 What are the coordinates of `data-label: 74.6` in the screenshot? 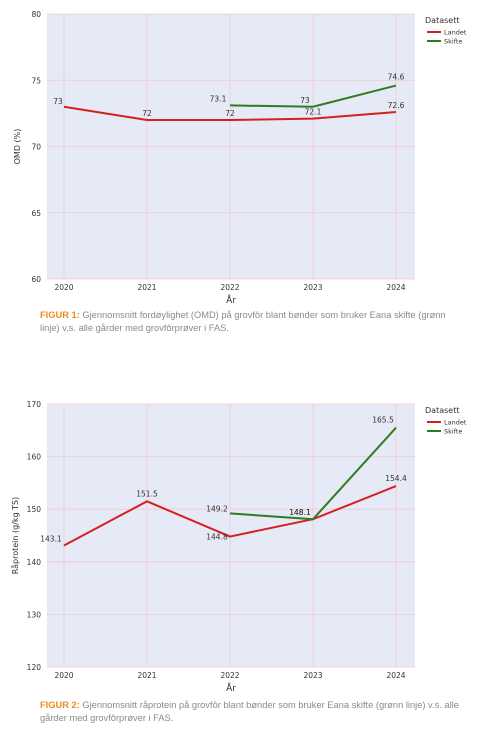 It's located at (396, 77).